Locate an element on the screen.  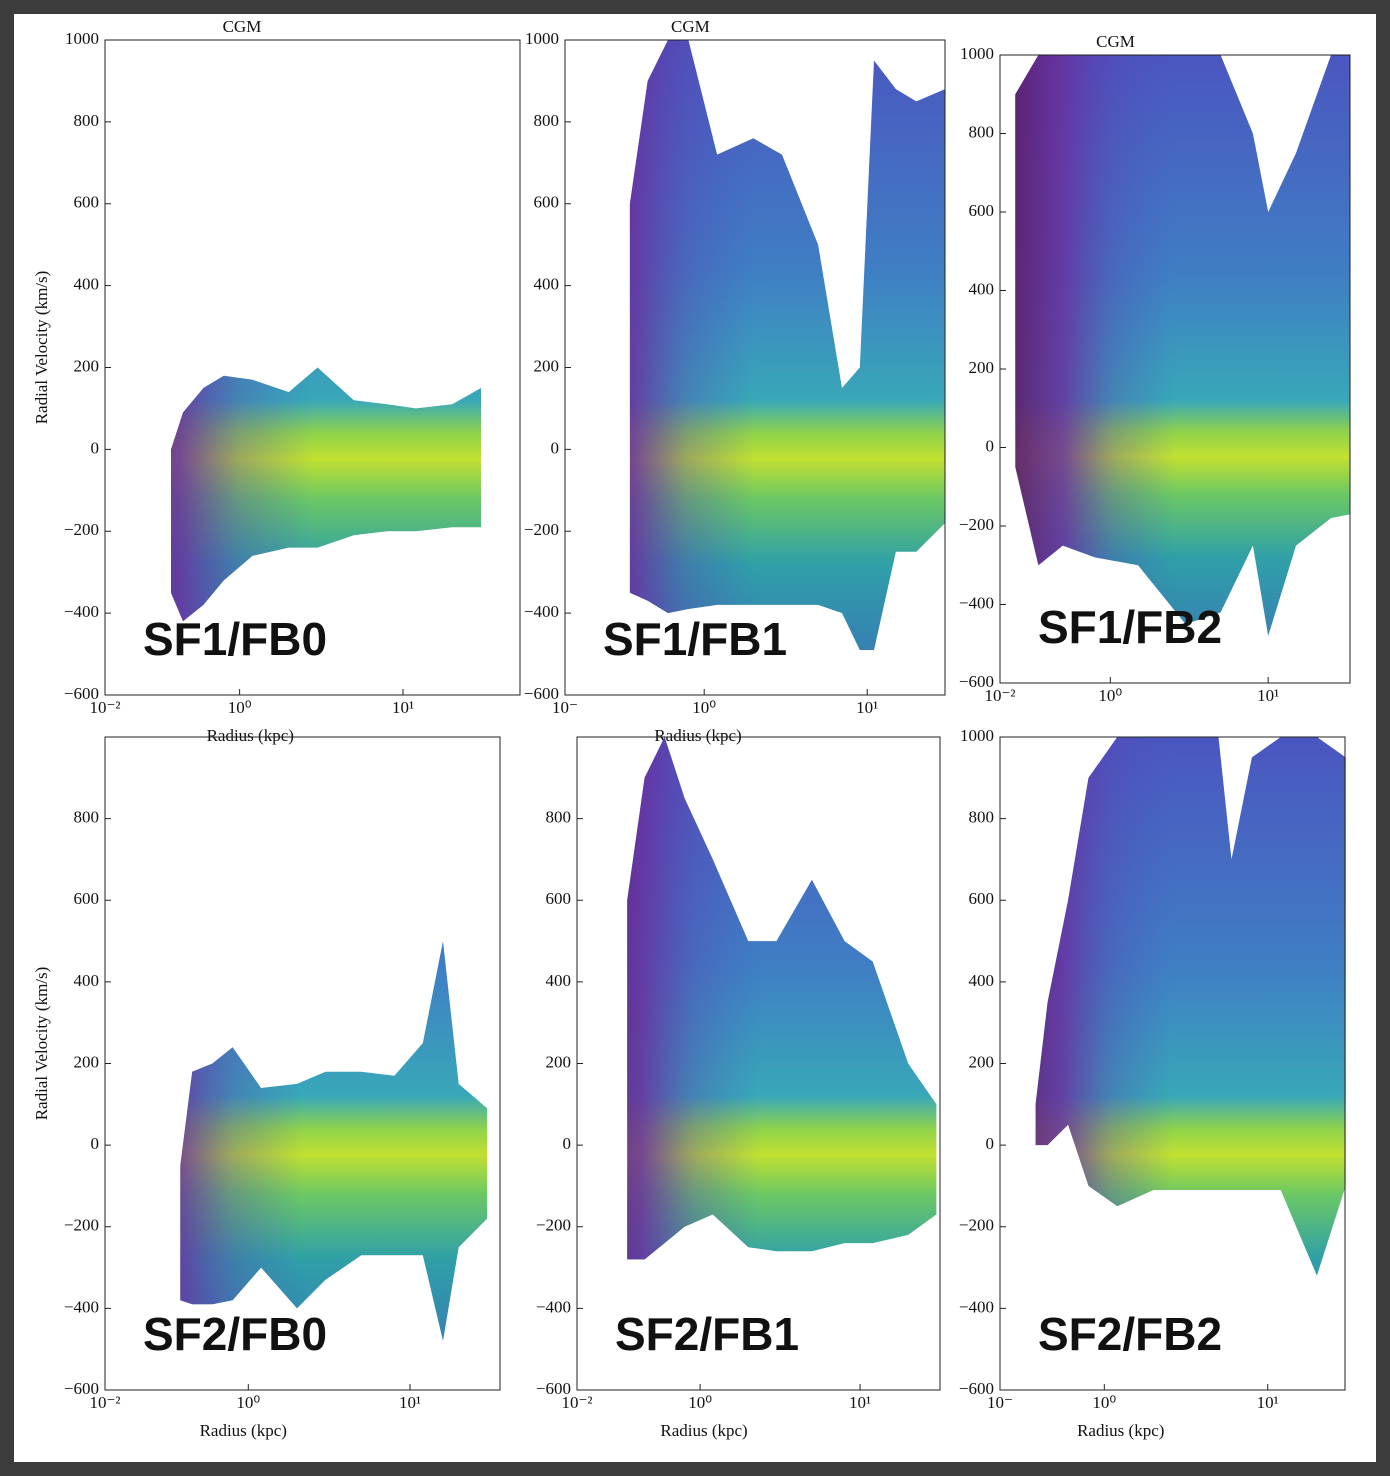
panel-label: SF2/FB2 is located at coordinates (1130, 1334).